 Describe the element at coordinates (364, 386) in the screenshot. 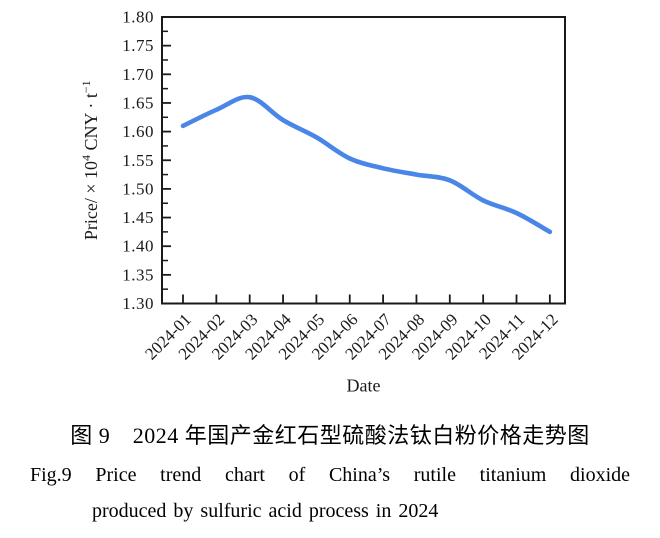

I see `x-axis-title: Date` at that location.